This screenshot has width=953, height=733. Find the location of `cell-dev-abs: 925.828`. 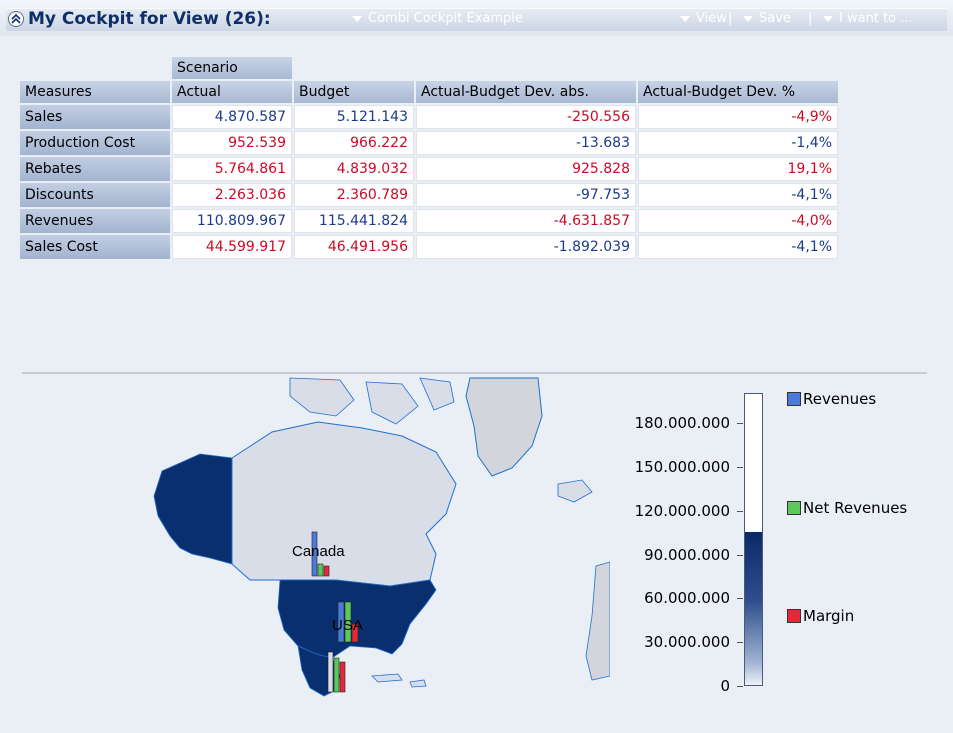

cell-dev-abs: 925.828 is located at coordinates (526, 169).